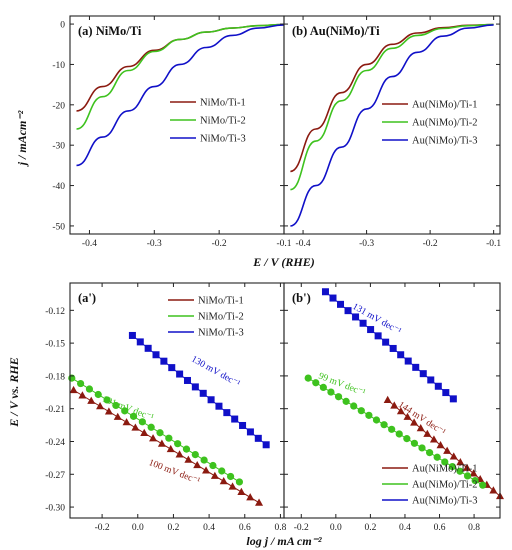 The image size is (512, 550). What do you see at coordinates (283, 262) in the screenshot?
I see `top-x-axis-label: E / V (RHE)` at bounding box center [283, 262].